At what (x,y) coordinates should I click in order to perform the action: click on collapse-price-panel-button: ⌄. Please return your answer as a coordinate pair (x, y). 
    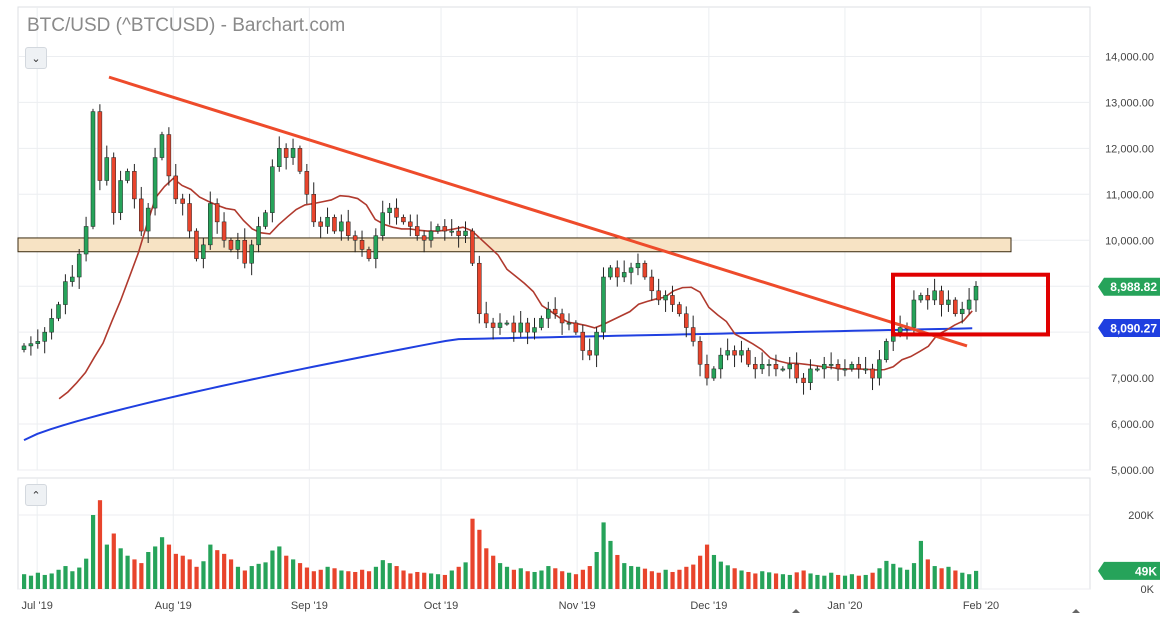
    Looking at the image, I should click on (36, 58).